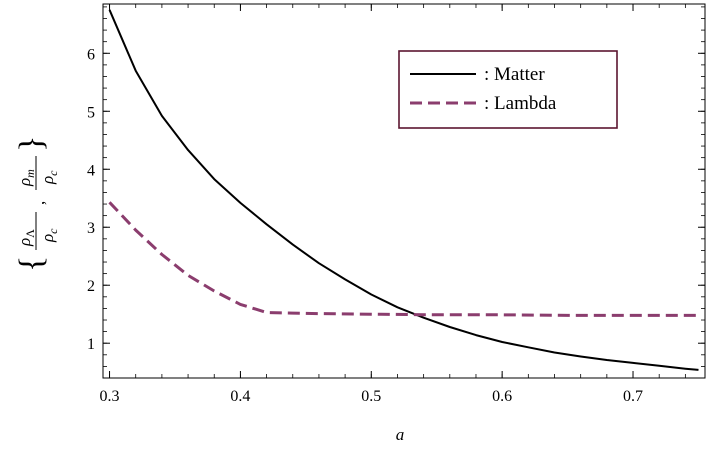 This screenshot has height=450, width=709. What do you see at coordinates (91, 112) in the screenshot?
I see `y-tick-label: 5` at bounding box center [91, 112].